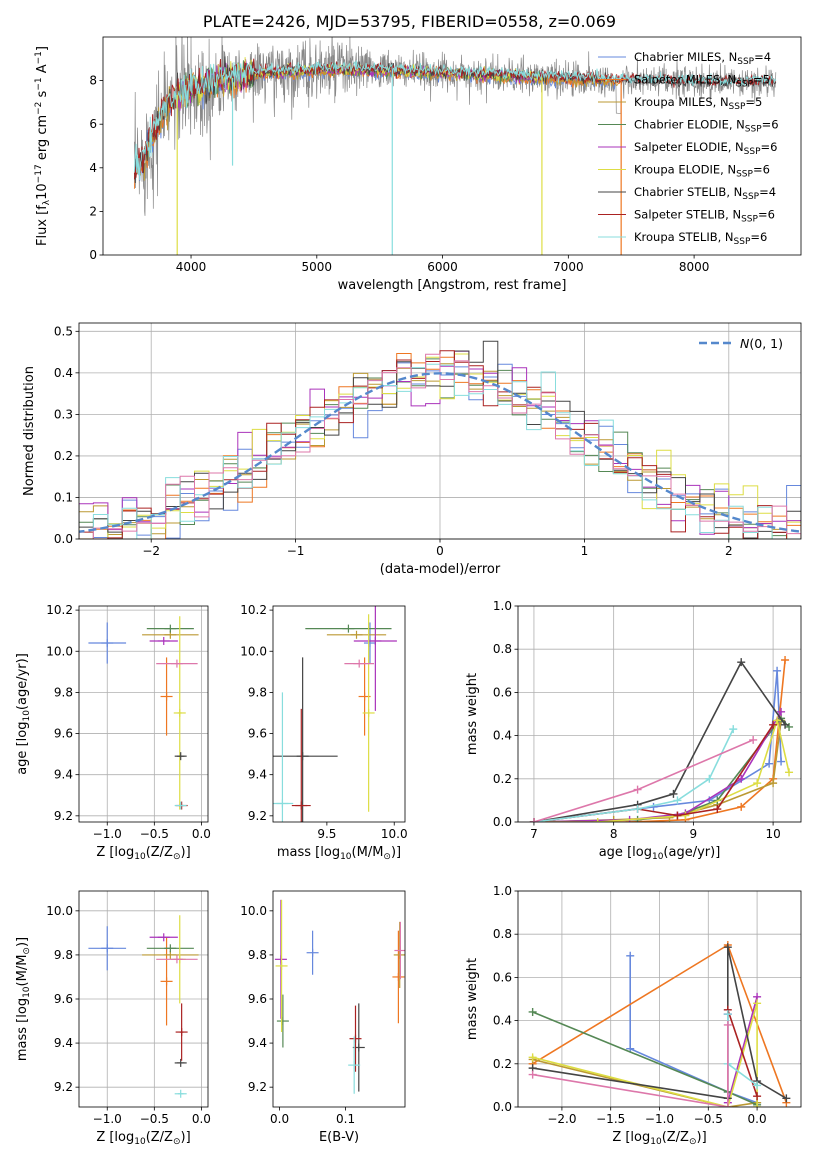 This screenshot has height=1170, width=819. What do you see at coordinates (452, 285) in the screenshot?
I see `x-axis-label: wavelength [Angstrom, rest frame]` at bounding box center [452, 285].